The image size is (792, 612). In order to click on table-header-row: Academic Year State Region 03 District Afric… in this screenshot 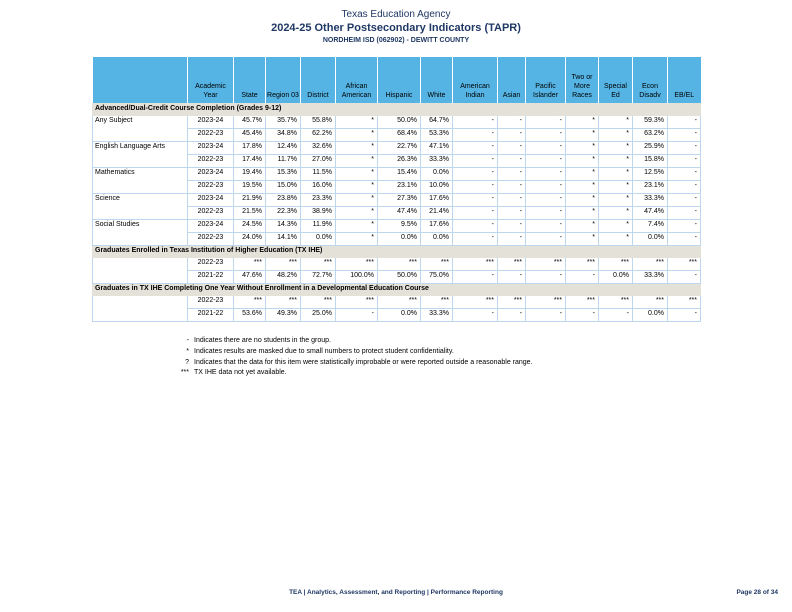, I will do `click(396, 80)`.